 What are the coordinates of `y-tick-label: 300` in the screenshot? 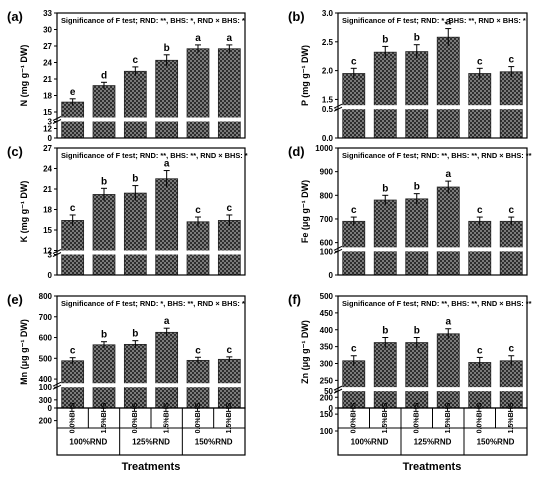 It's located at (46, 400).